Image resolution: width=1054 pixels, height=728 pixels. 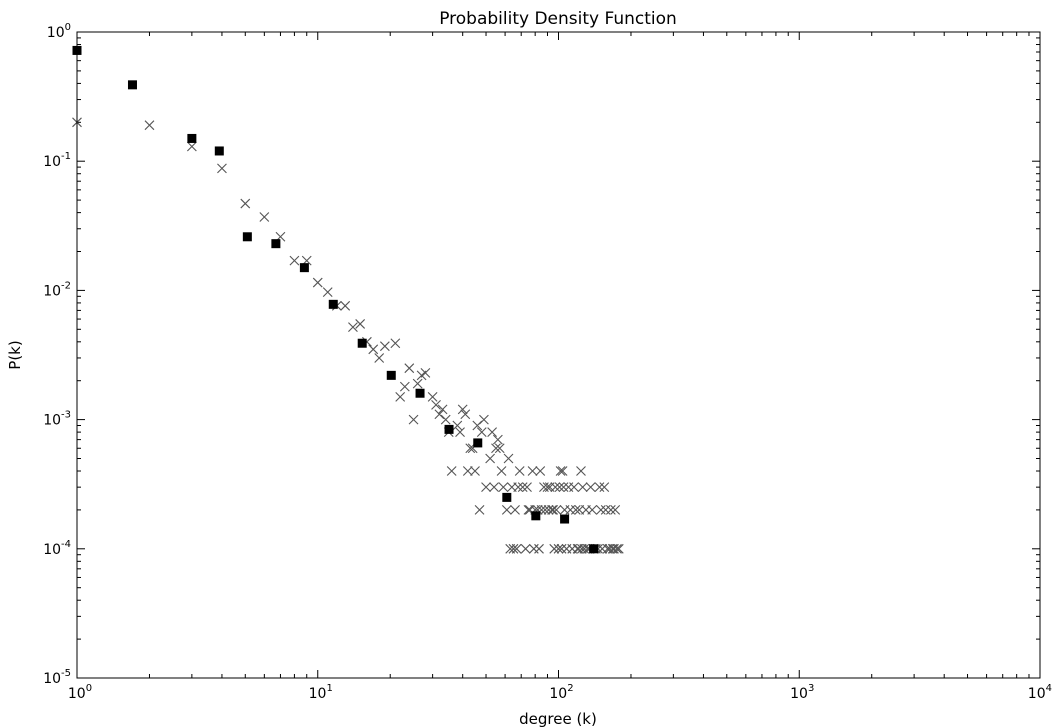 What do you see at coordinates (57, 677) in the screenshot?
I see `y-tick-label: 10⁻⁵` at bounding box center [57, 677].